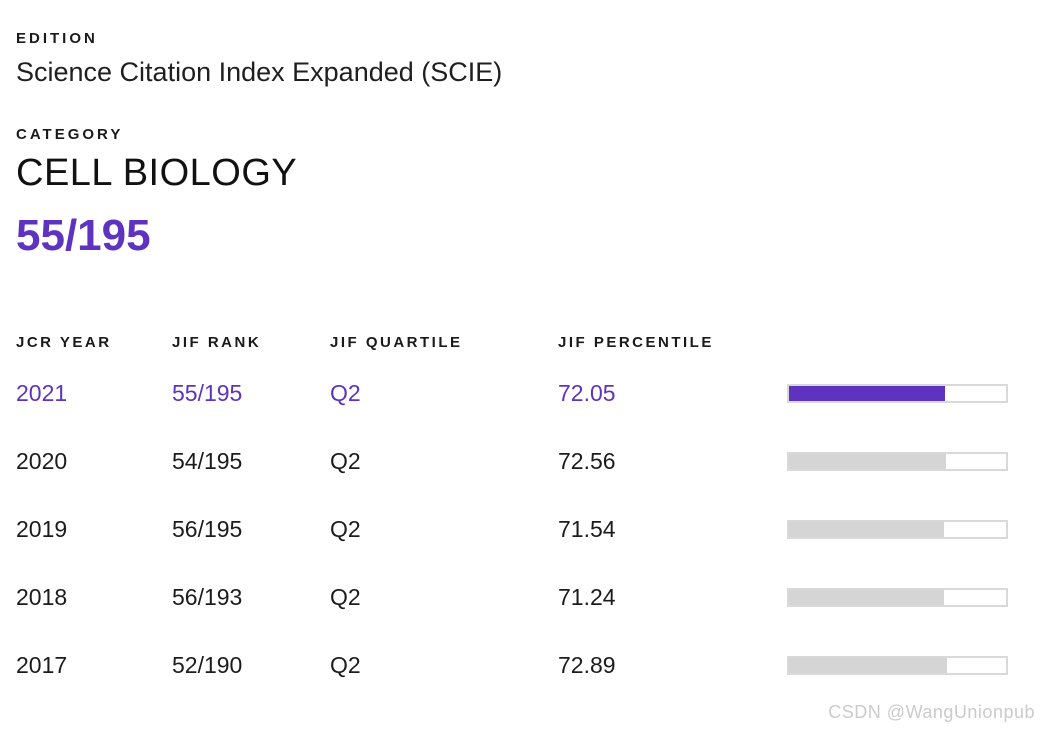  I want to click on table-row: 2019 56/195 Q2 71.54, so click(523, 529).